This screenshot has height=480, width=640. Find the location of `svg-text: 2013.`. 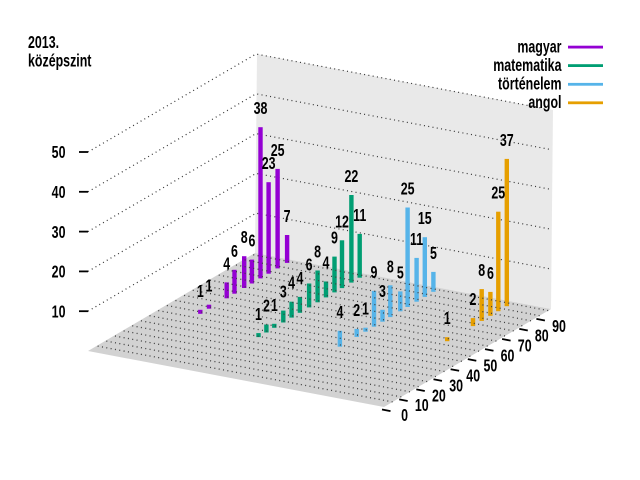

svg-text: 2013. is located at coordinates (43, 43).